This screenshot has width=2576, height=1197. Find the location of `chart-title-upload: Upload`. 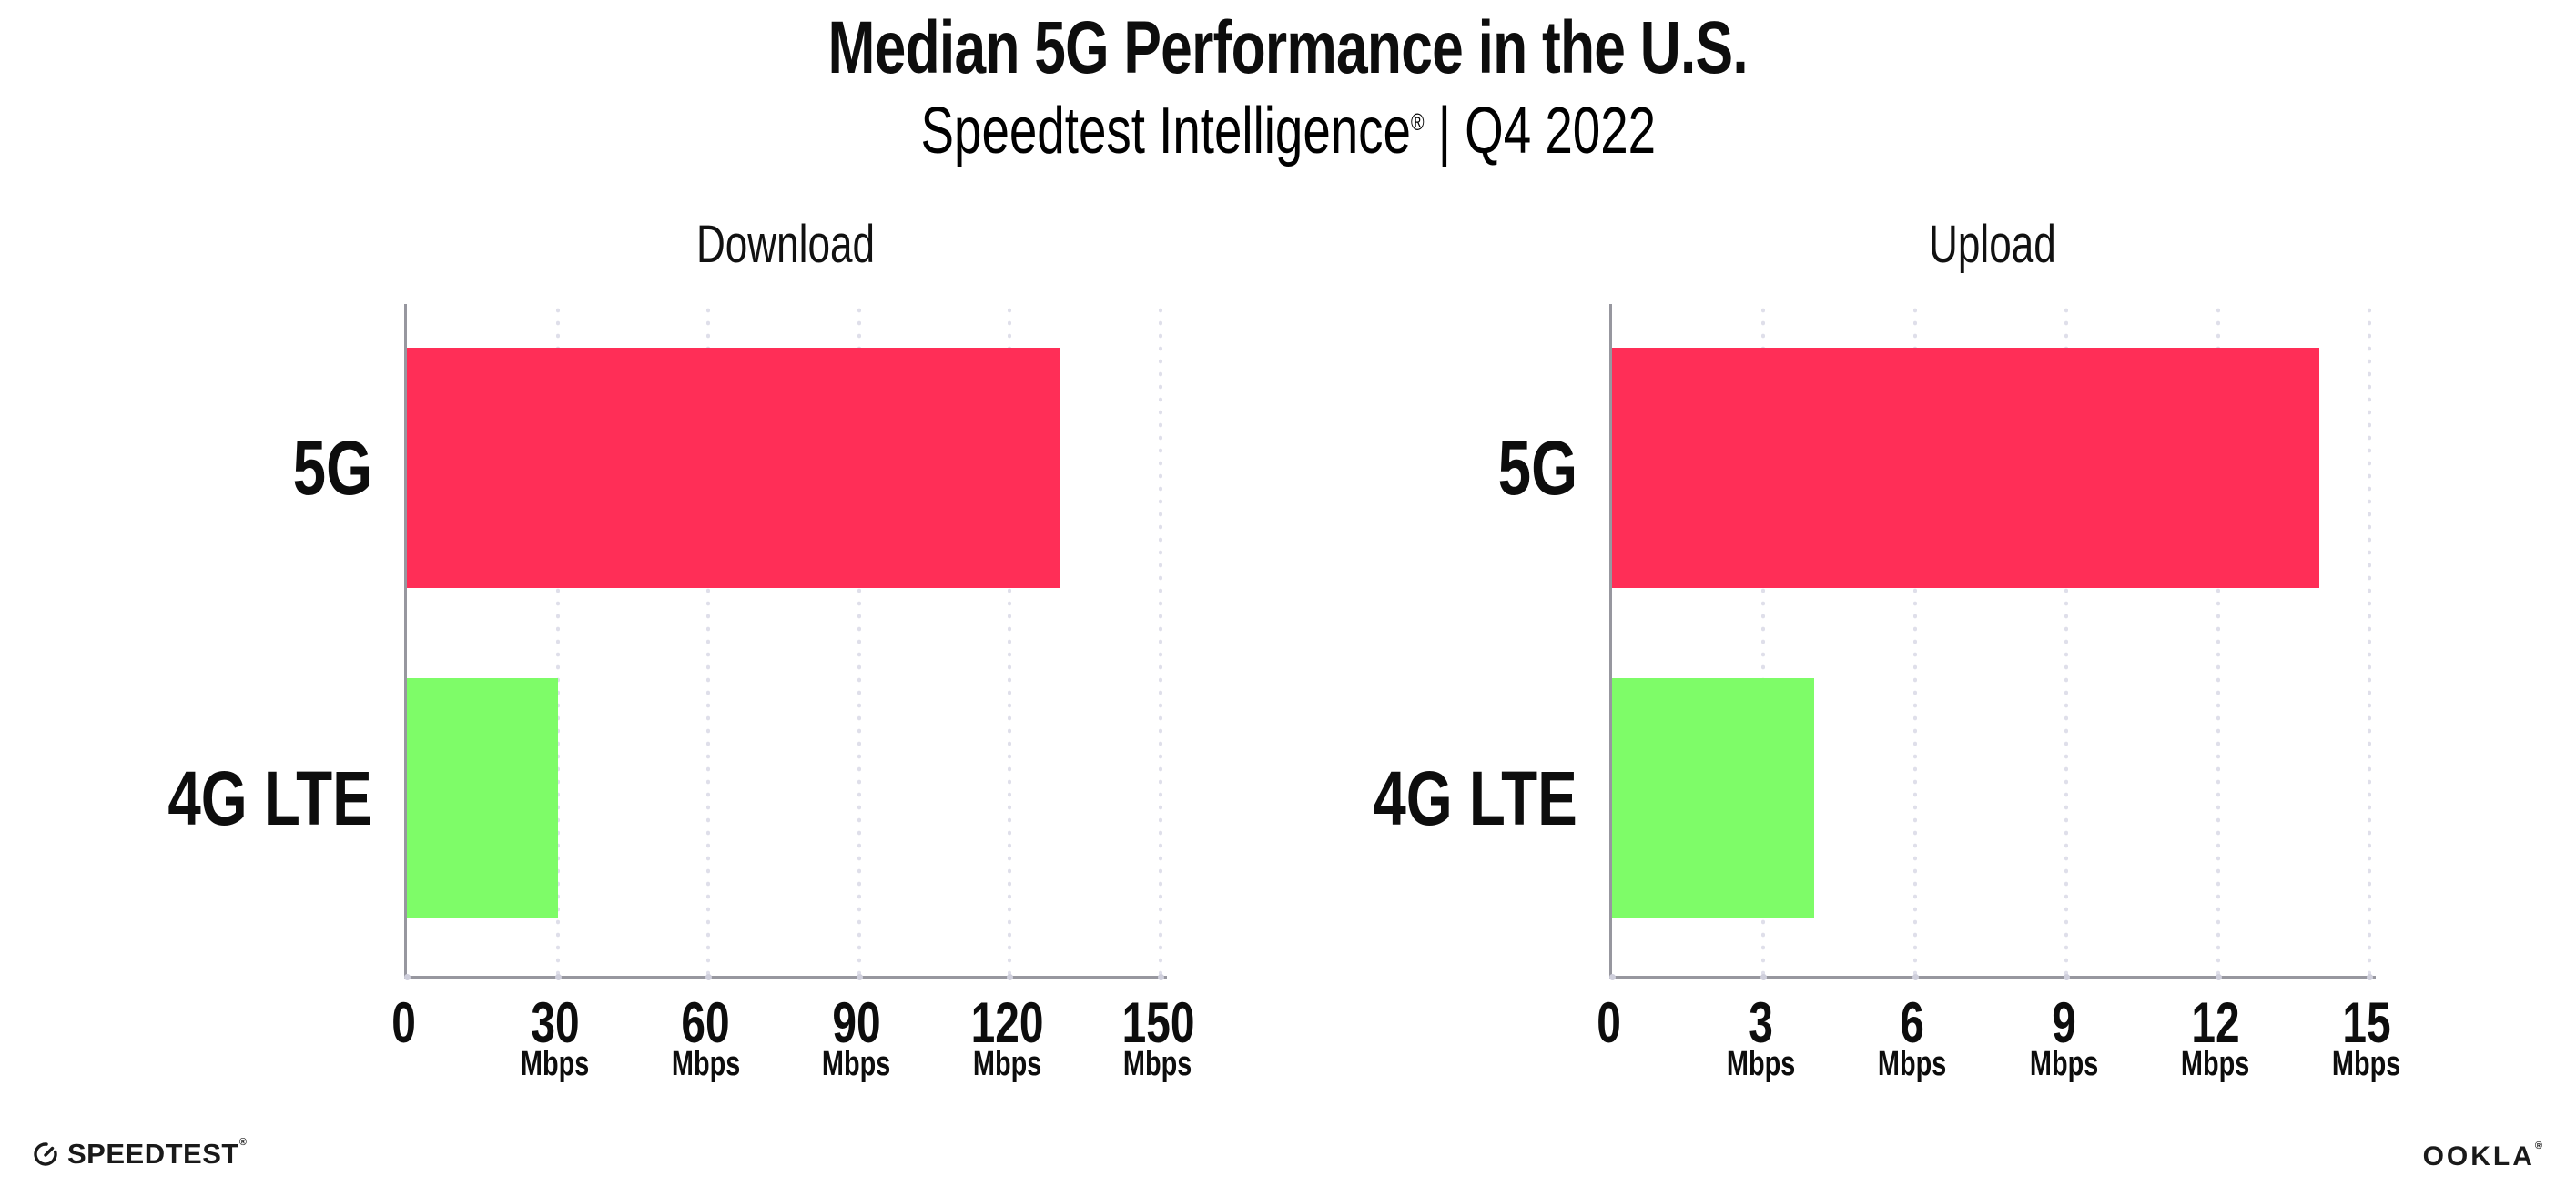

chart-title-upload: Upload is located at coordinates (1992, 245).